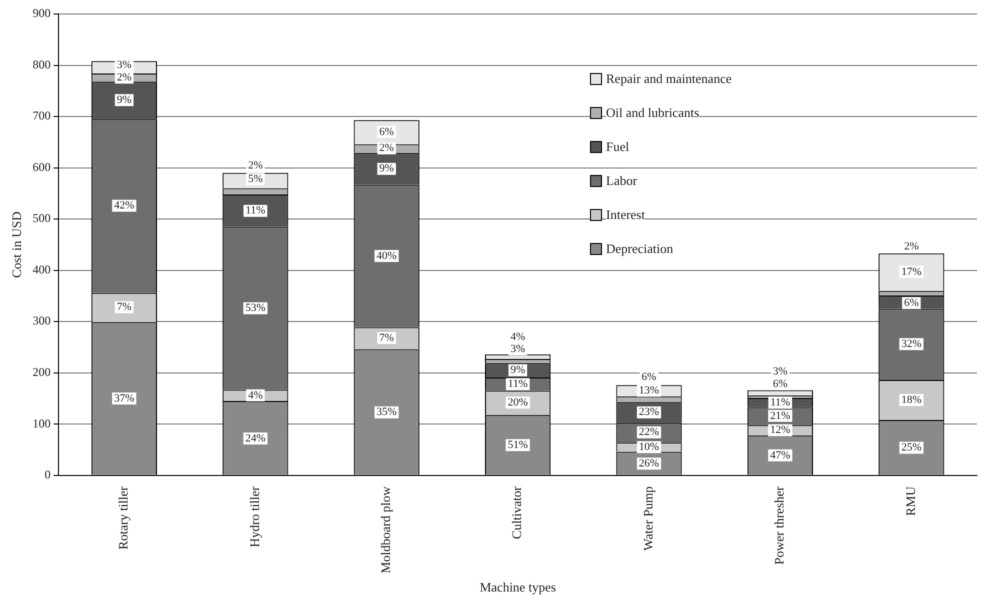  What do you see at coordinates (649, 447) in the screenshot?
I see `annotation: 10%` at bounding box center [649, 447].